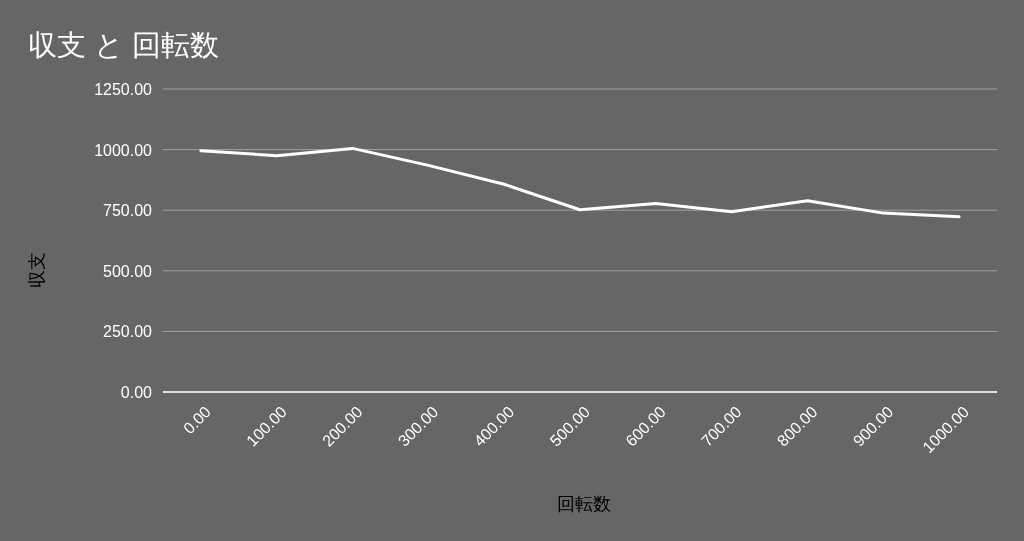 The height and width of the screenshot is (541, 1024). Describe the element at coordinates (128, 211) in the screenshot. I see `y-tick-label: 750.00` at that location.